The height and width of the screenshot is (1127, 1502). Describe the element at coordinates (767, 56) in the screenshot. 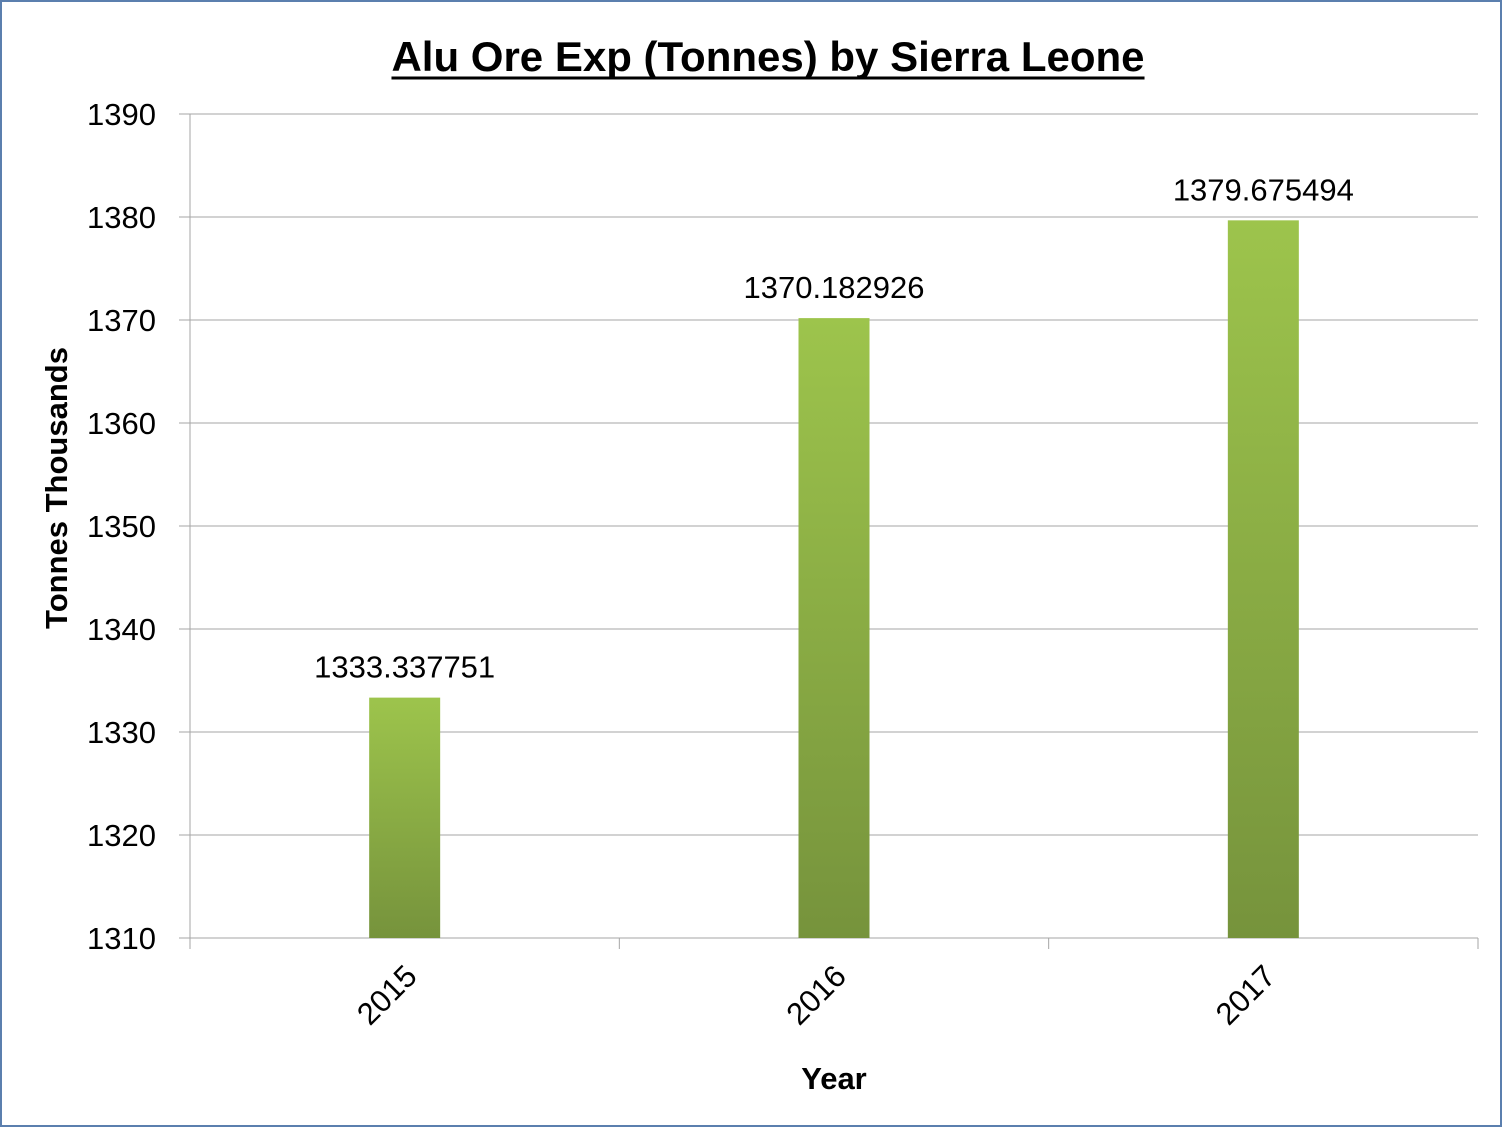

I see `chart-title: Alu Ore Exp (Tonnes) by Sierra Leone` at that location.